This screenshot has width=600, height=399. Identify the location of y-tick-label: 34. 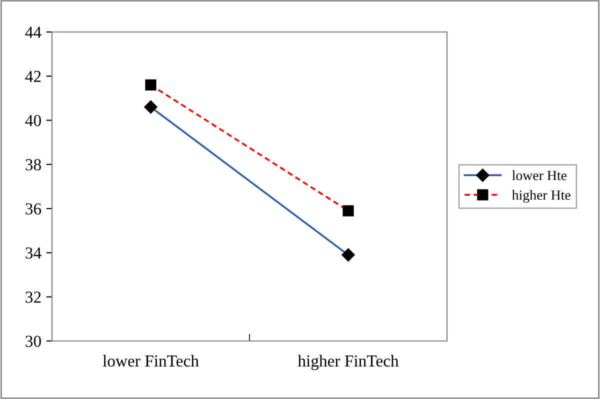
(34, 253).